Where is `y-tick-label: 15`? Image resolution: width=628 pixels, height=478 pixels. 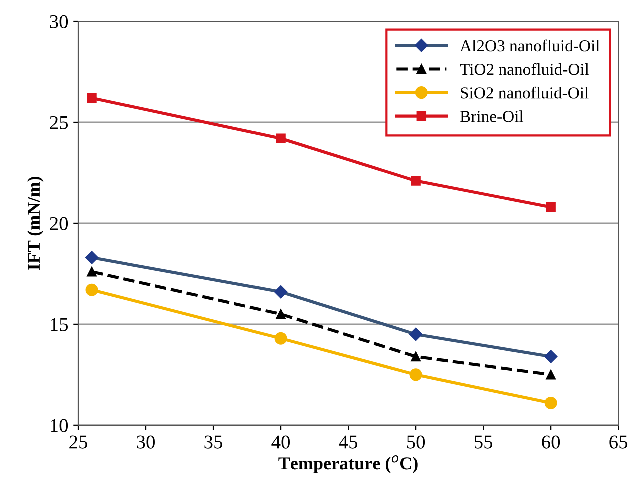 y-tick-label: 15 is located at coordinates (59, 325).